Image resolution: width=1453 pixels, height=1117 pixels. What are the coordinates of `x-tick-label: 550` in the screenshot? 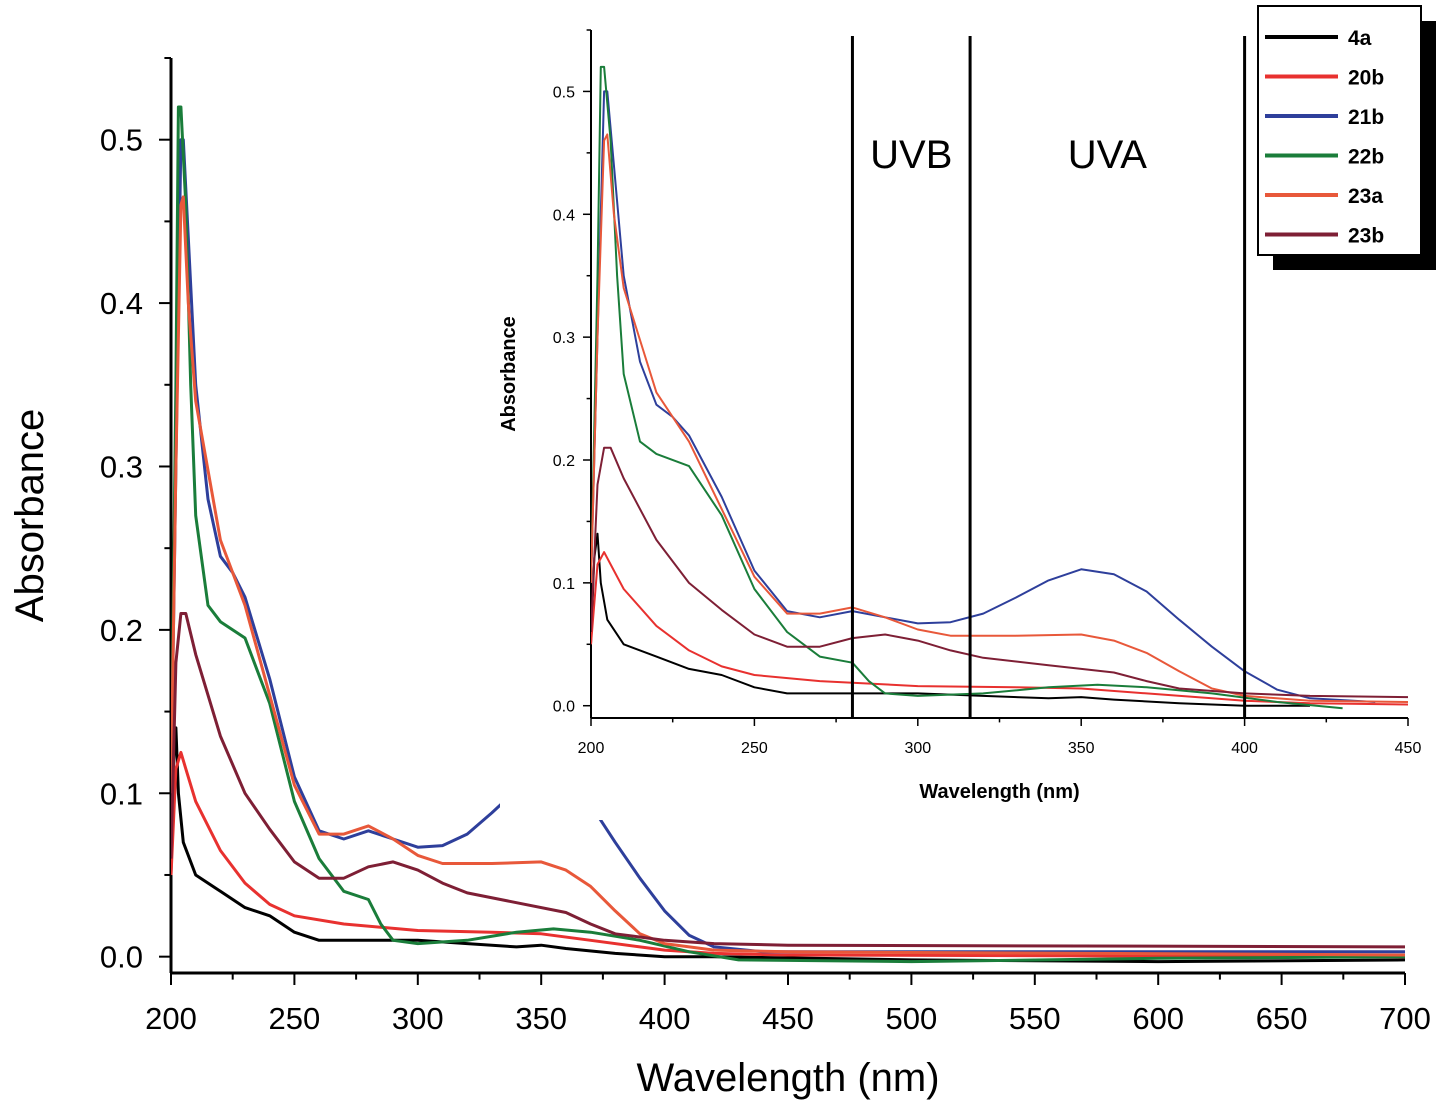 It's located at (1035, 1018).